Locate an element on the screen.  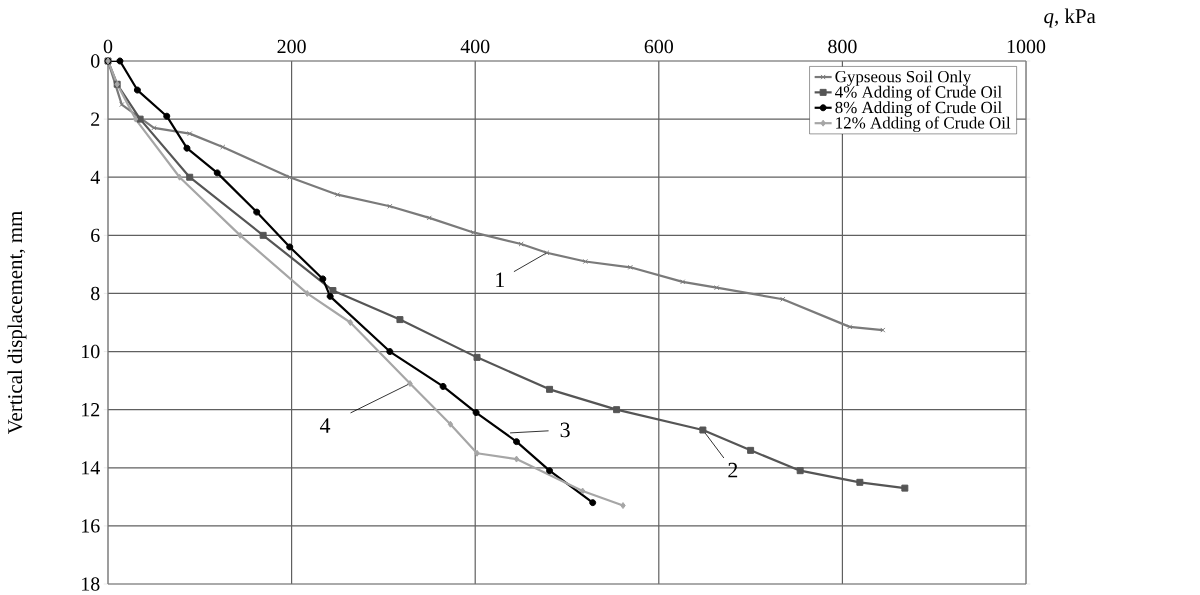
x-tick-label: 1000 is located at coordinates (1026, 46).